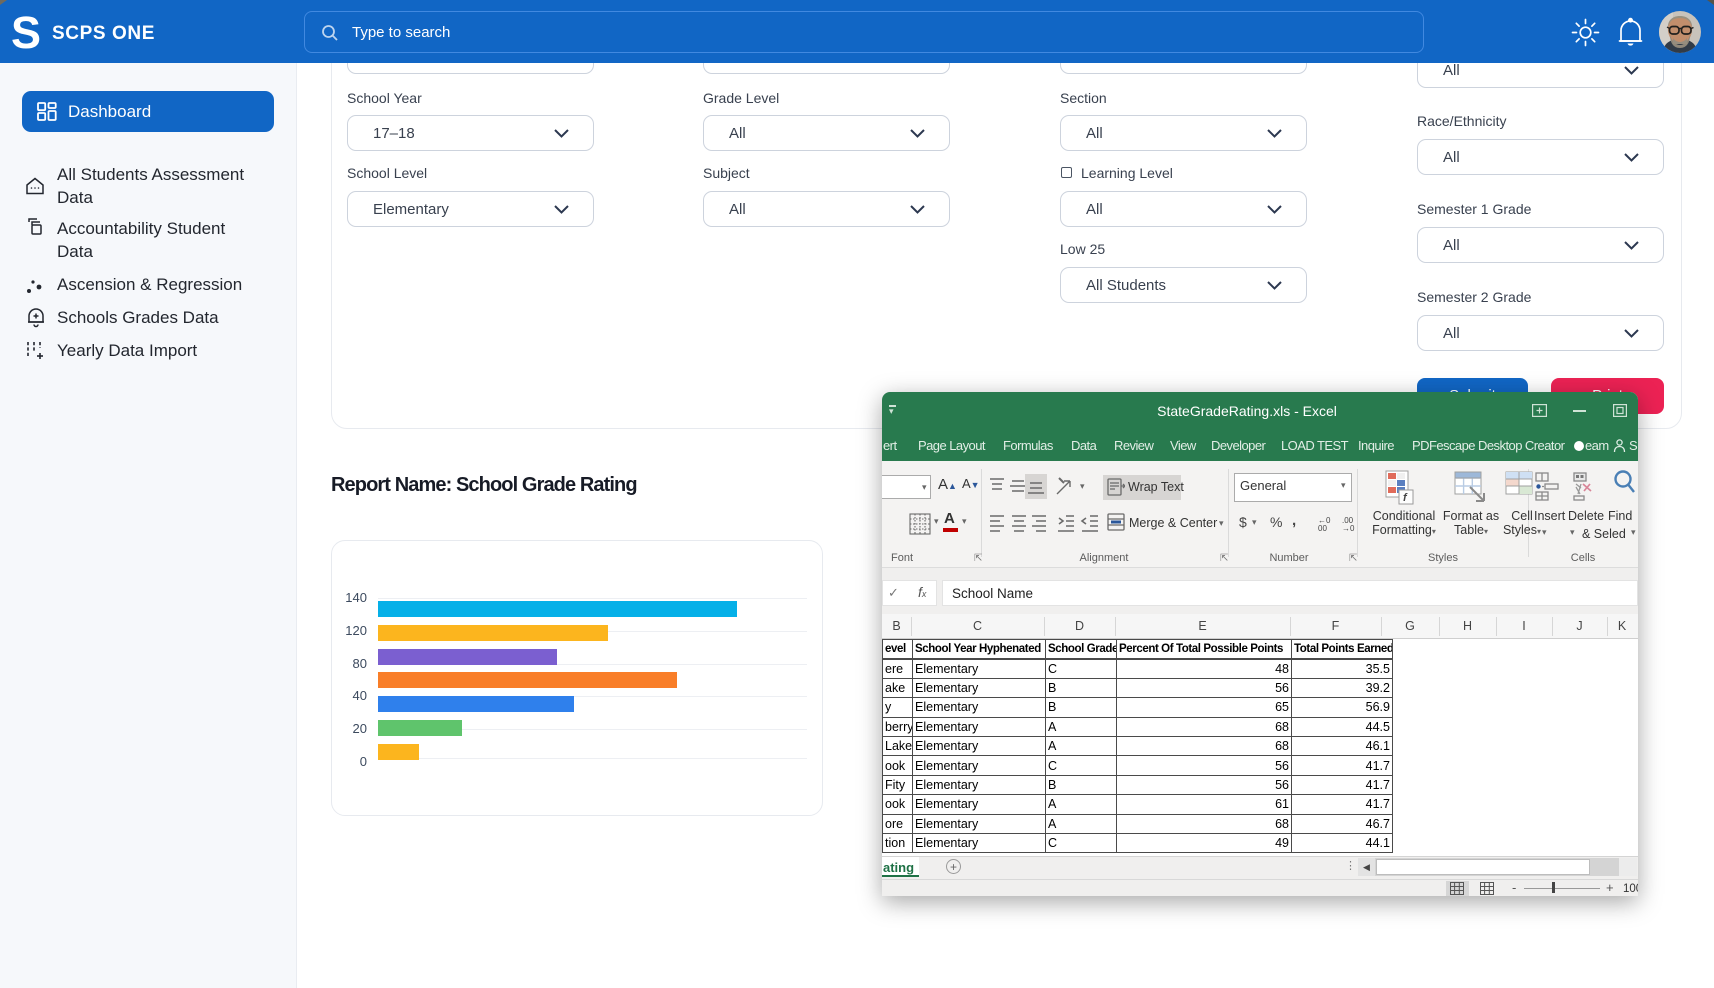  Describe the element at coordinates (1324, 520) in the screenshot. I see `svg-text: ←0` at that location.